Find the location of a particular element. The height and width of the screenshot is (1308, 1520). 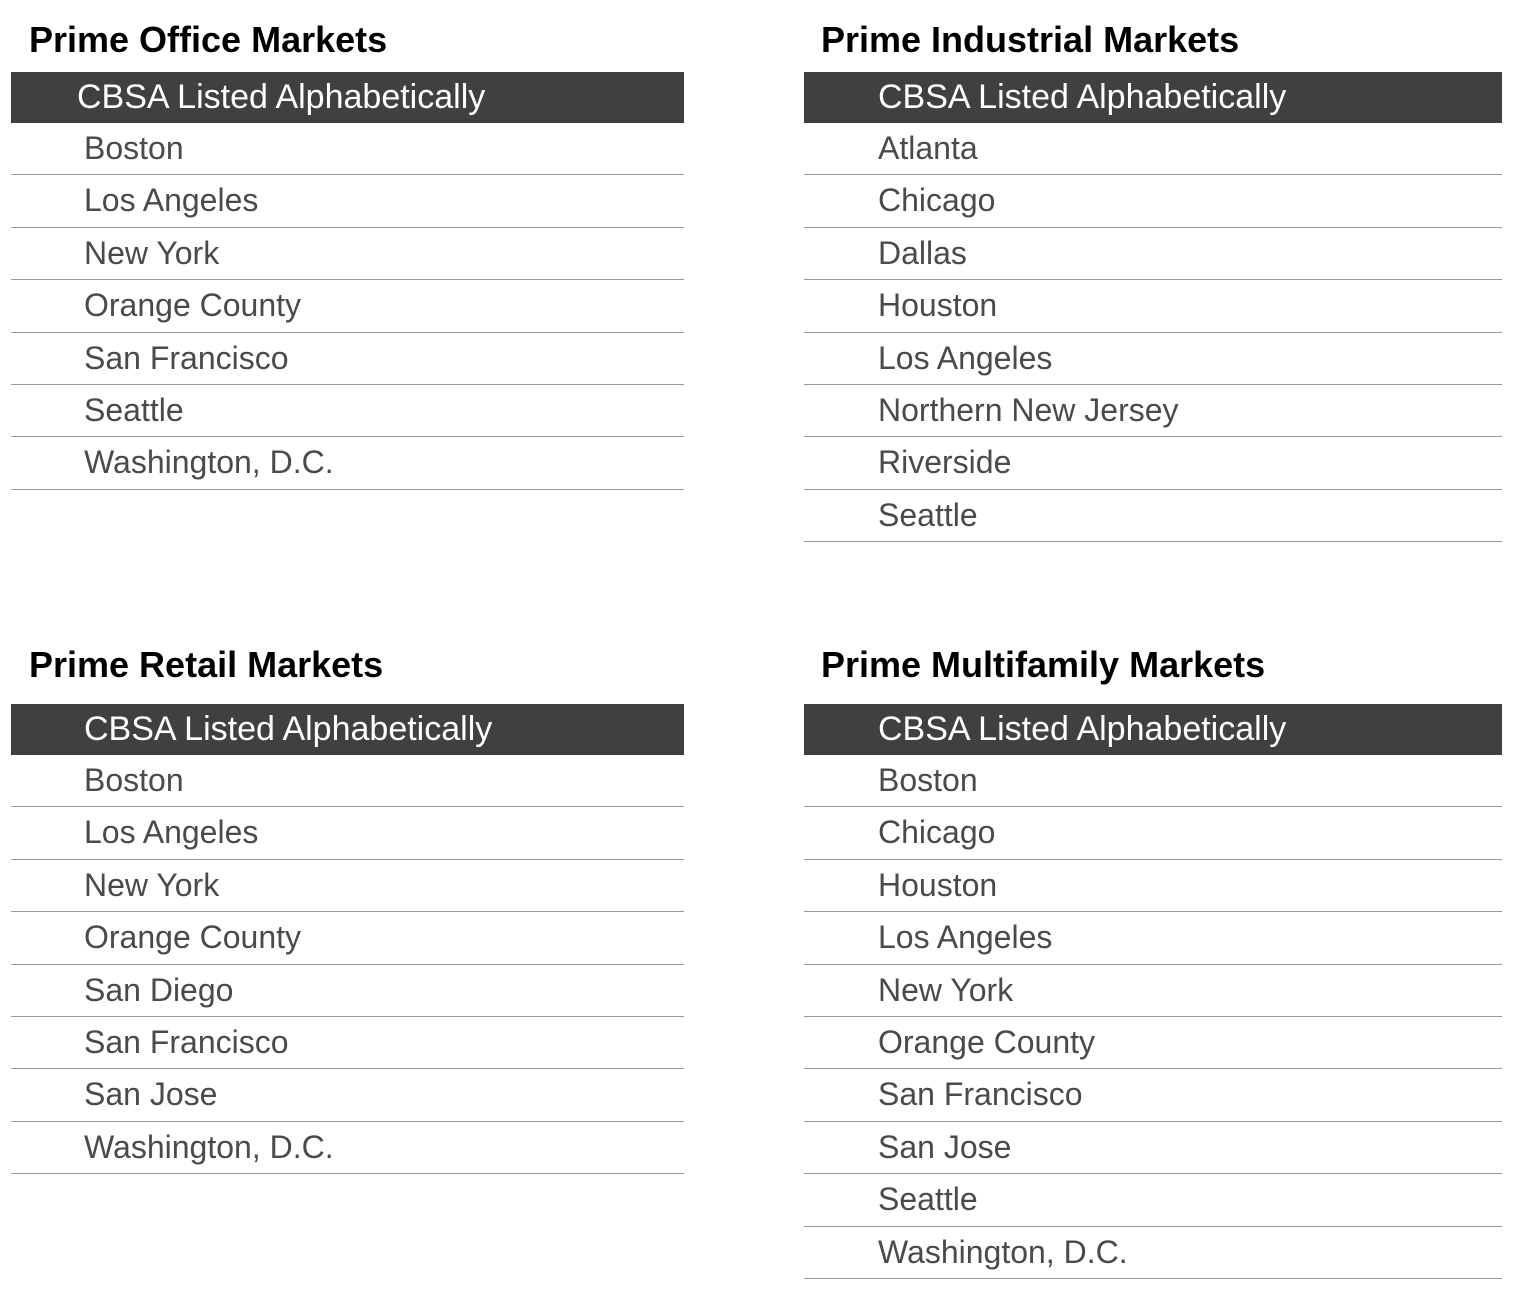

table-row: Dallas is located at coordinates (1153, 254).